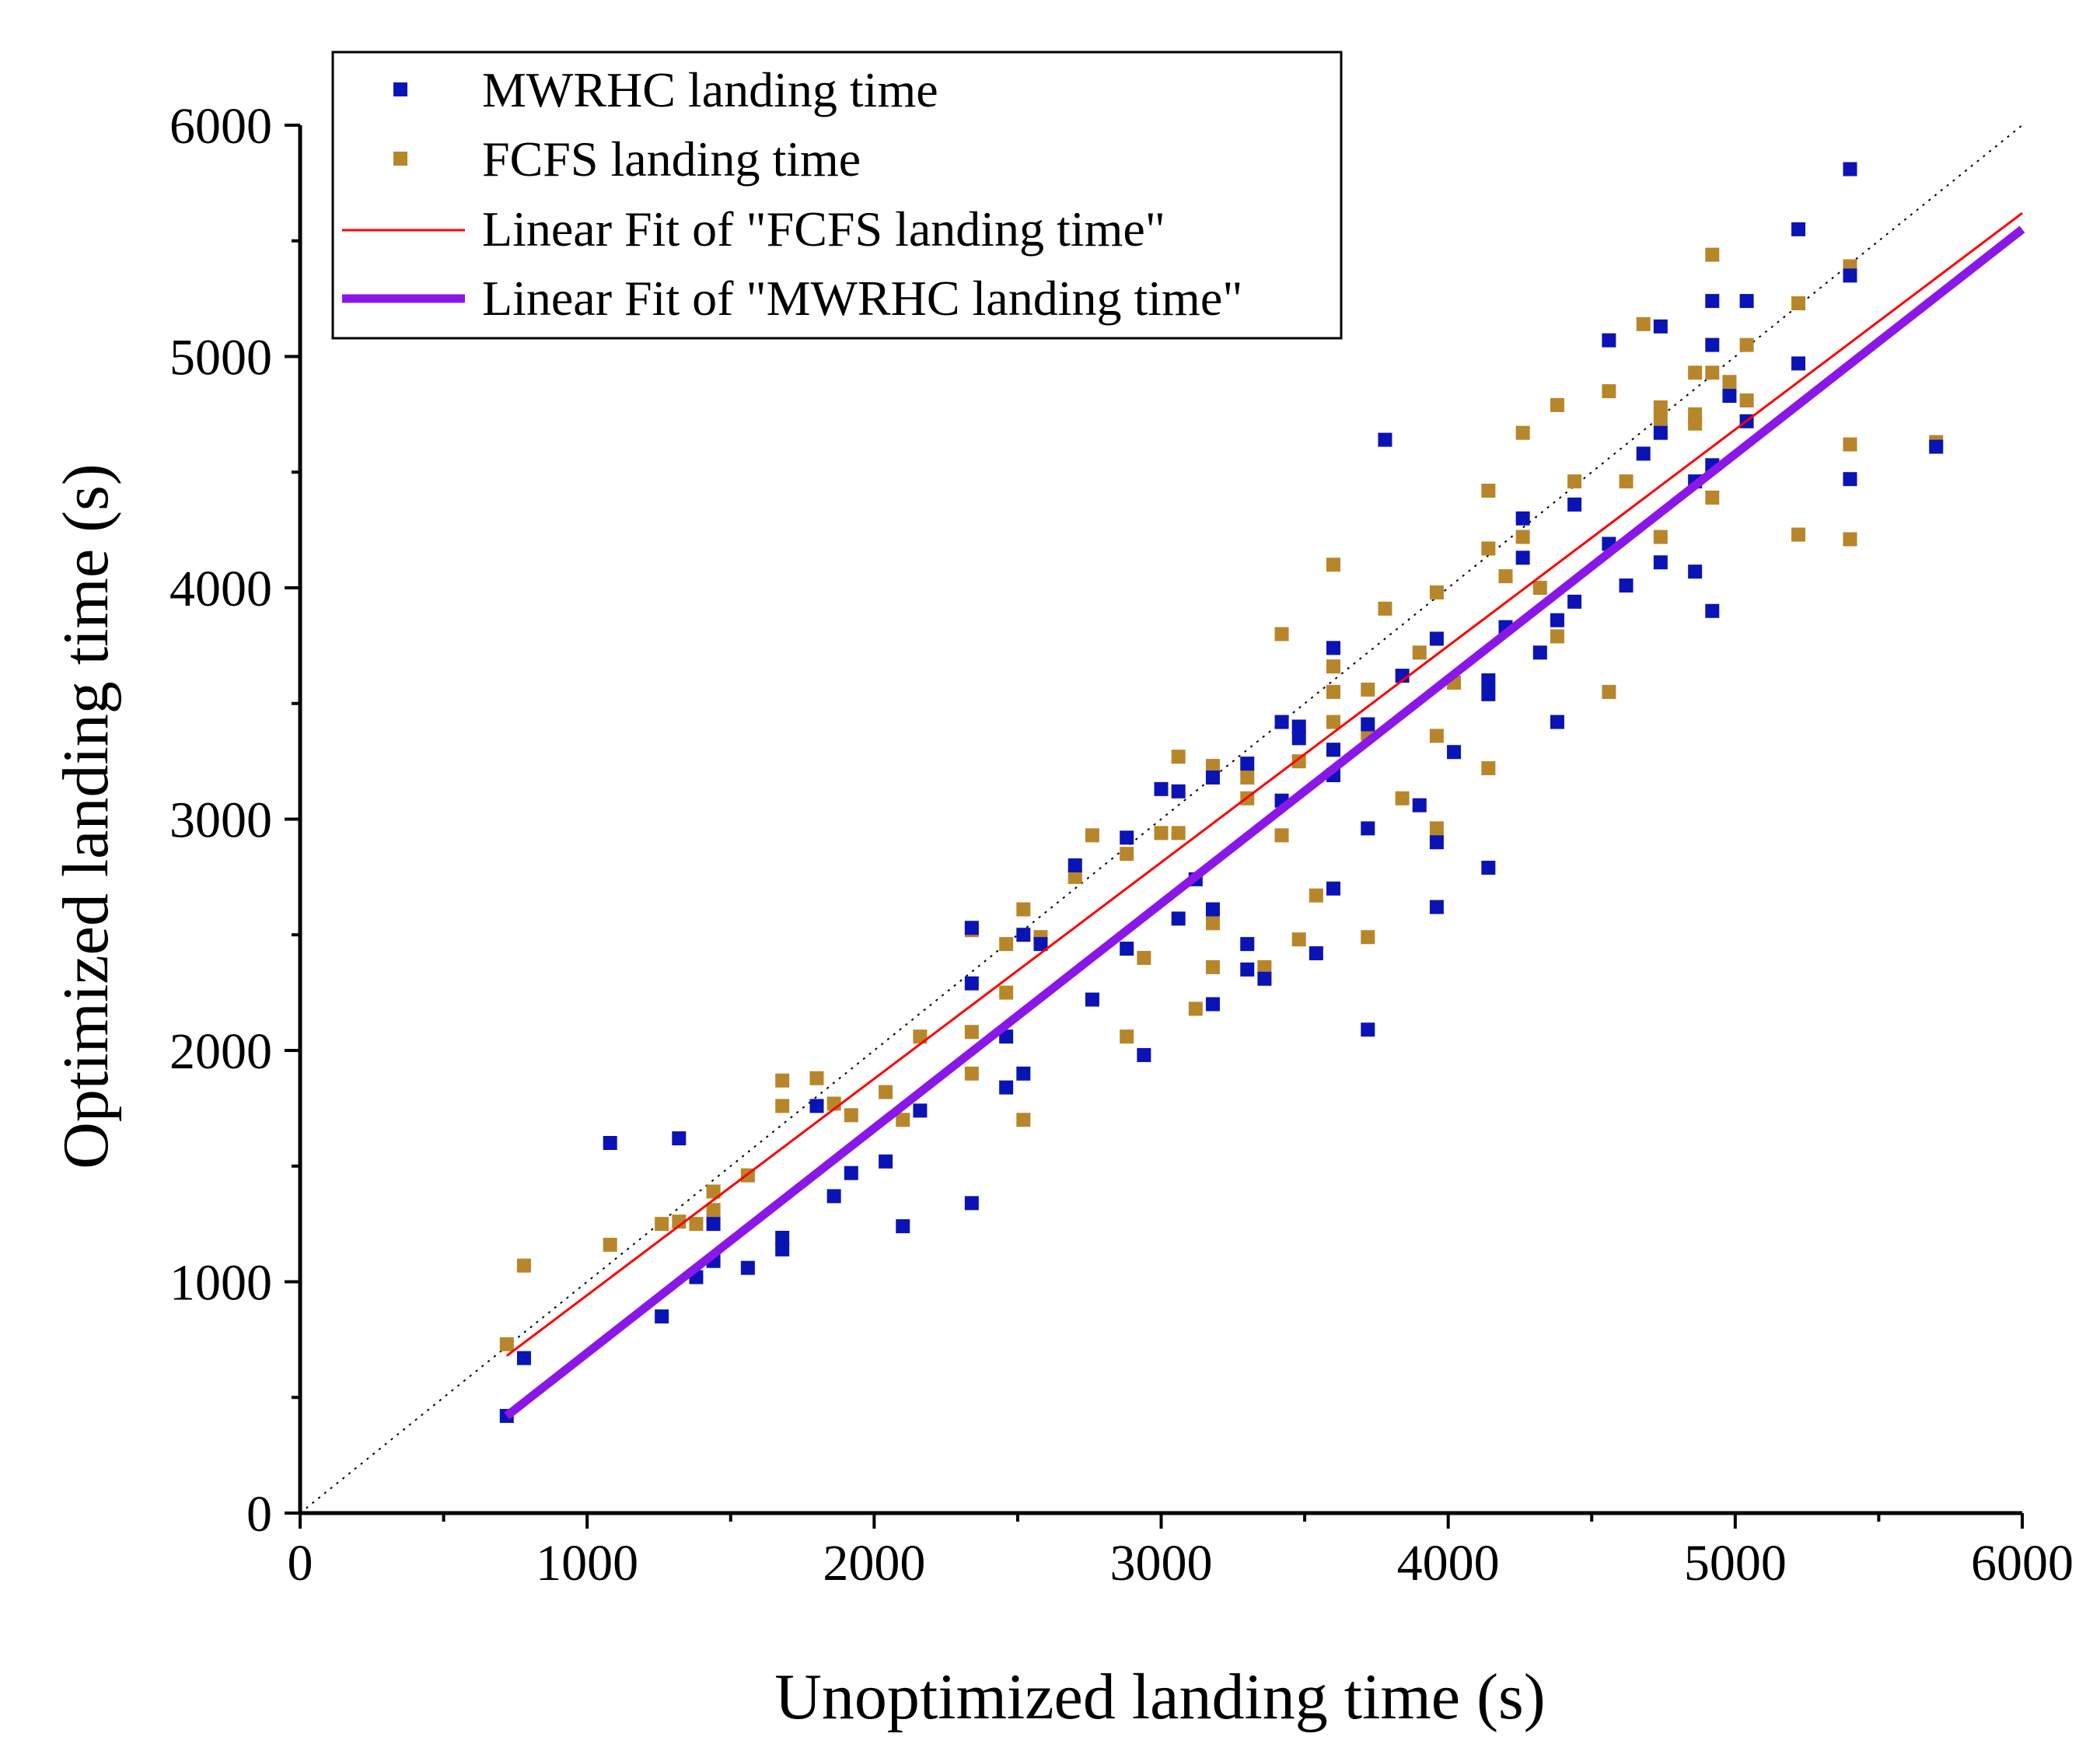 This screenshot has height=1751, width=2100. What do you see at coordinates (2022, 1563) in the screenshot?
I see `x-tick-label-6000: 6000` at bounding box center [2022, 1563].